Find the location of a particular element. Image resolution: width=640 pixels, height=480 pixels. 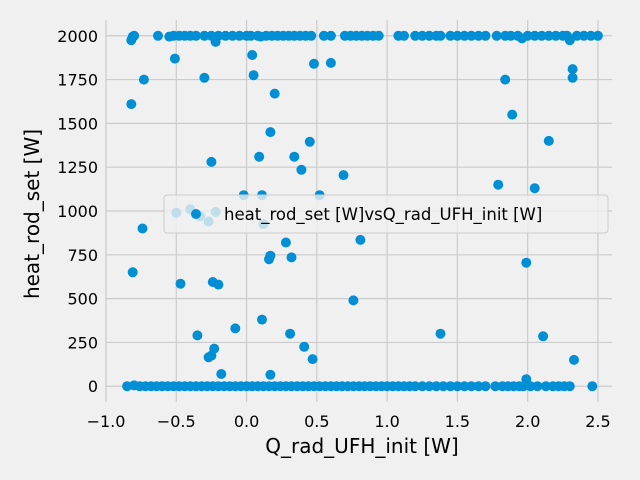

x-tick-label: 2.0 is located at coordinates (527, 421).